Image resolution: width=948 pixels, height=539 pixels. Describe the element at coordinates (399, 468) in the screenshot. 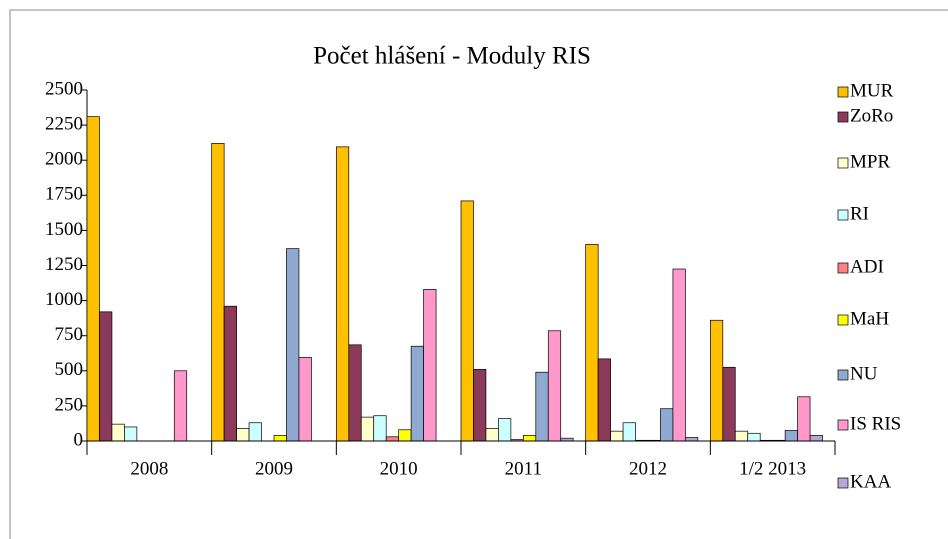

I see `x-tick-label: 2010` at that location.